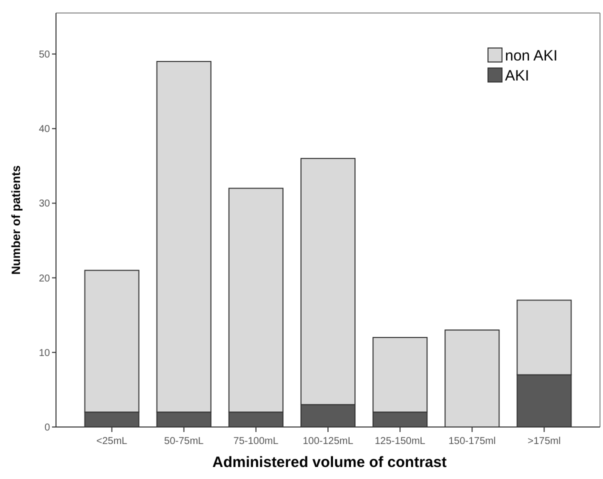 This screenshot has width=603, height=479. I want to click on x-axis-title: Administered volume of contrast, so click(329, 462).